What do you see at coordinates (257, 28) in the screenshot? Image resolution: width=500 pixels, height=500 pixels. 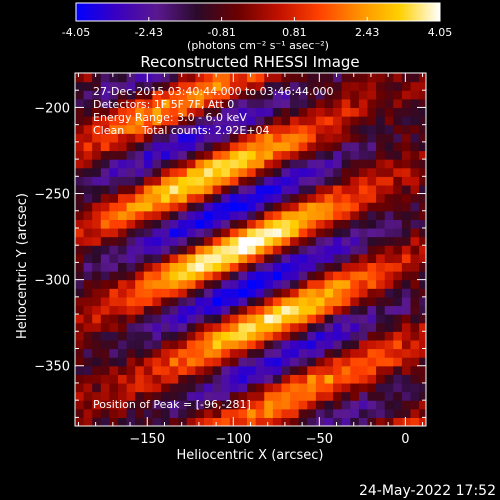 I see `colorbar-ticks: -4.05 -2.43 -0.81 0.81 2.43 4.05` at bounding box center [257, 28].